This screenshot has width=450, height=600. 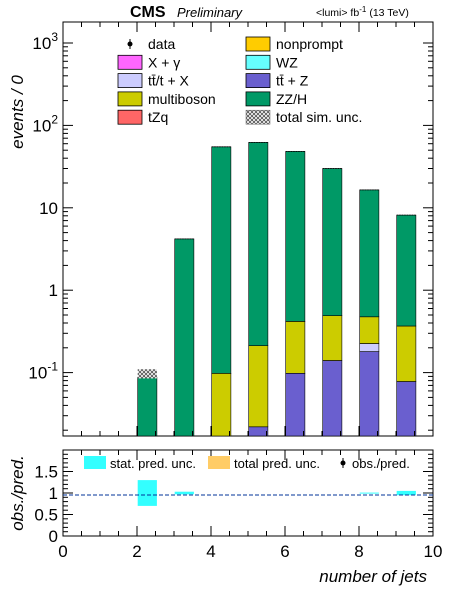 What do you see at coordinates (210, 12) in the screenshot?
I see `preliminary-label: Preliminary` at bounding box center [210, 12].